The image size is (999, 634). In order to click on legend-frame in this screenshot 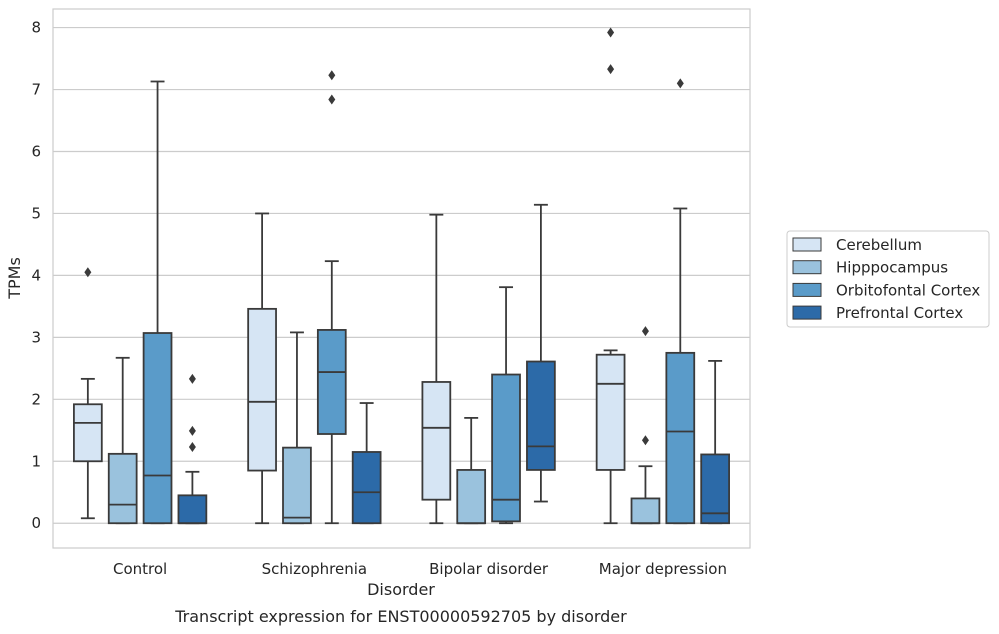, I will do `click(888, 279)`.